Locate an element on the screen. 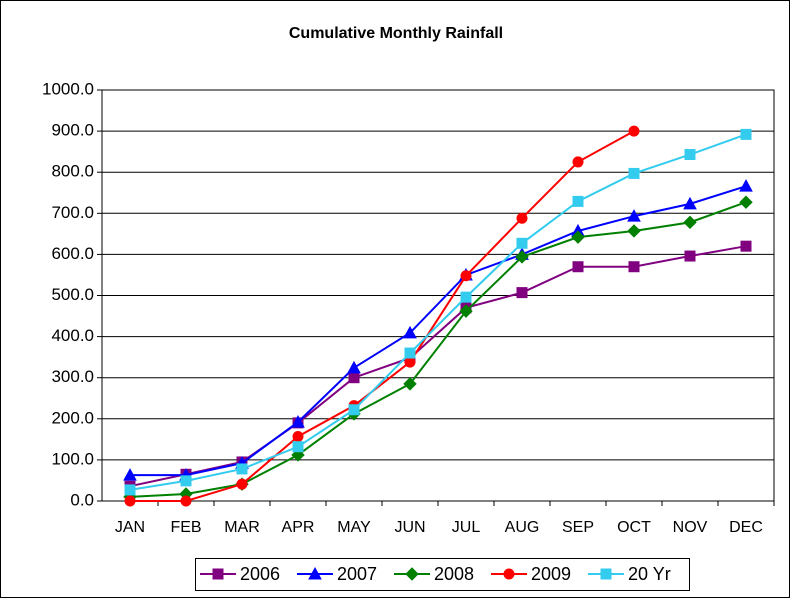  legend-label: 20 Yr is located at coordinates (649, 574).